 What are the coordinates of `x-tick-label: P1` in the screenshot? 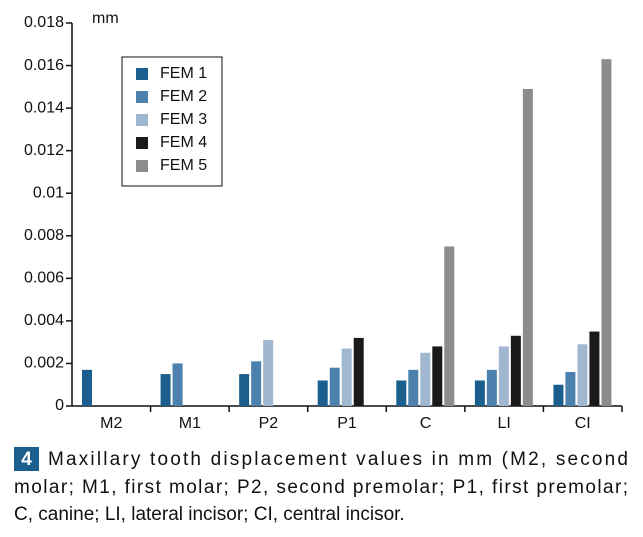 It's located at (347, 423).